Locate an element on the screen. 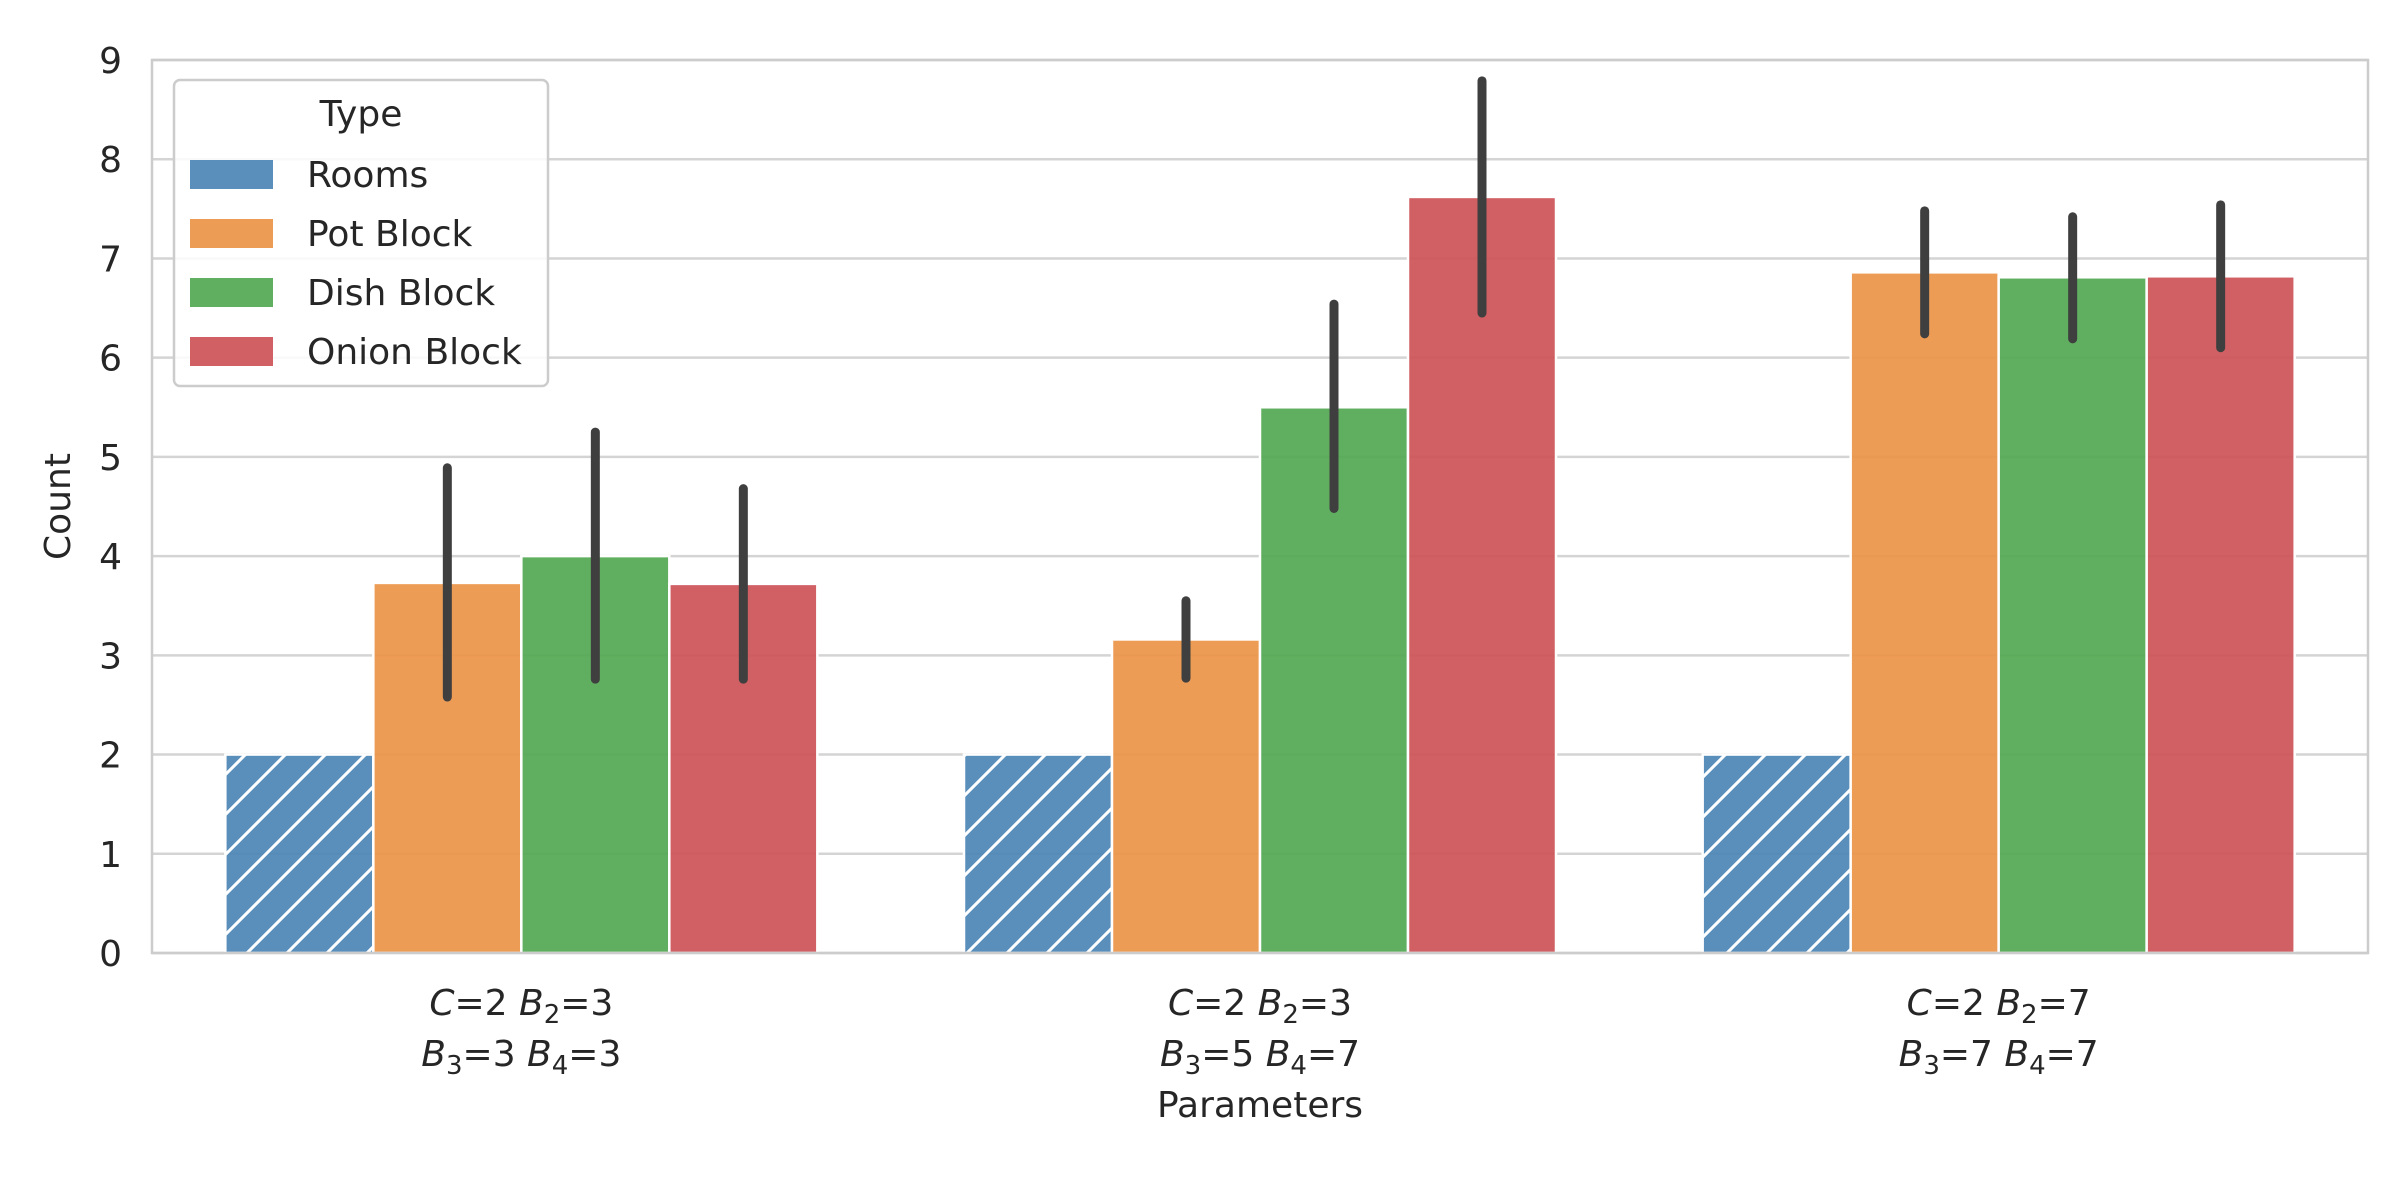 This screenshot has width=2400, height=1200. x-tick-label: B3=3 B4=3 is located at coordinates (521, 1057).